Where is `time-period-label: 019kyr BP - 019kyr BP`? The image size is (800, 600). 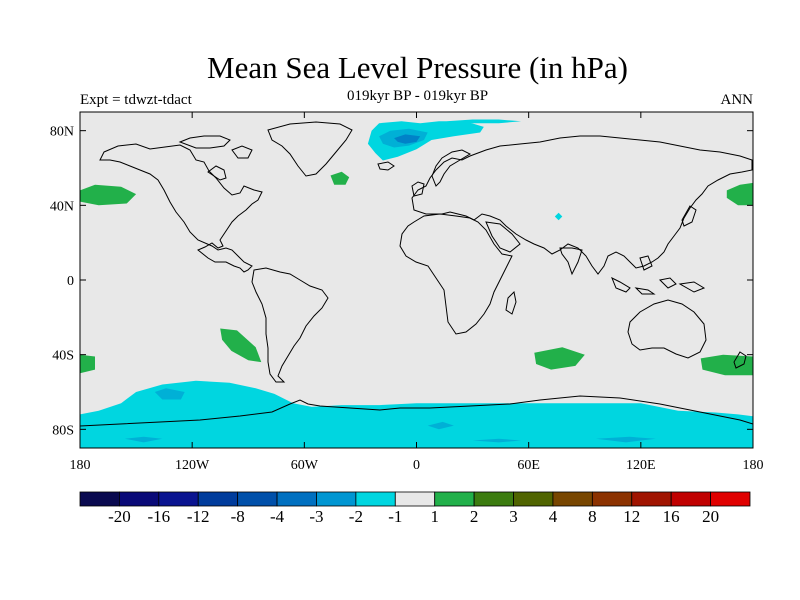
time-period-label: 019kyr BP - 019kyr BP is located at coordinates (417, 96).